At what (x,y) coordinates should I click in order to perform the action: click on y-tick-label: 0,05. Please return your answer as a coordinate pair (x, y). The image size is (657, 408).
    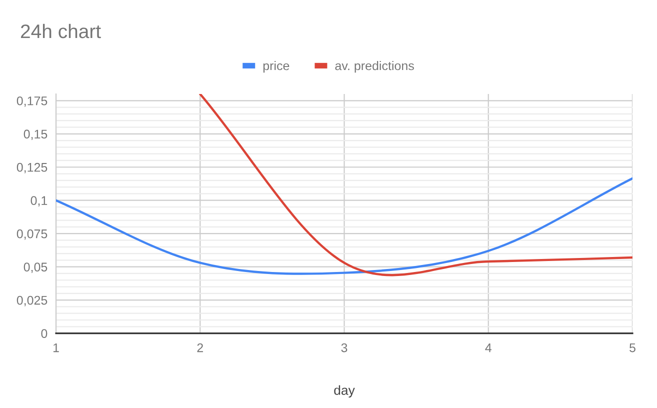
    Looking at the image, I should click on (36, 267).